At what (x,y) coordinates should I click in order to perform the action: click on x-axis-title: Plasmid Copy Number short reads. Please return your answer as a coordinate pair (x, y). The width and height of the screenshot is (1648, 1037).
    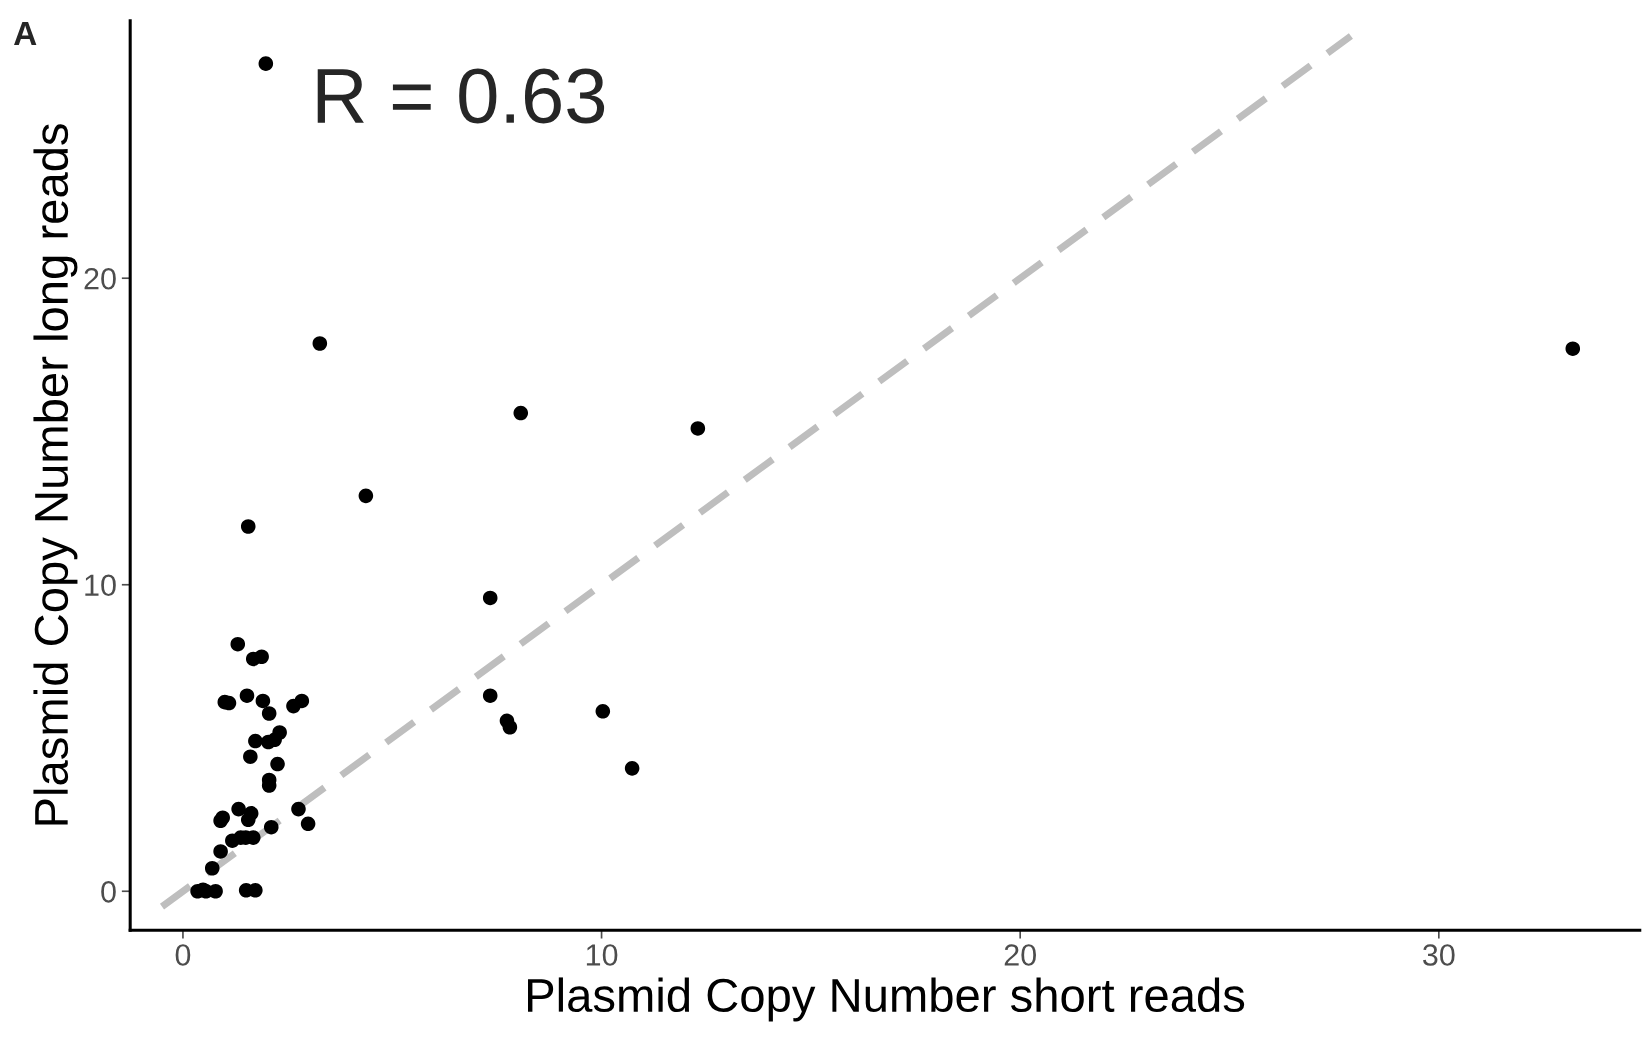
    Looking at the image, I should click on (886, 999).